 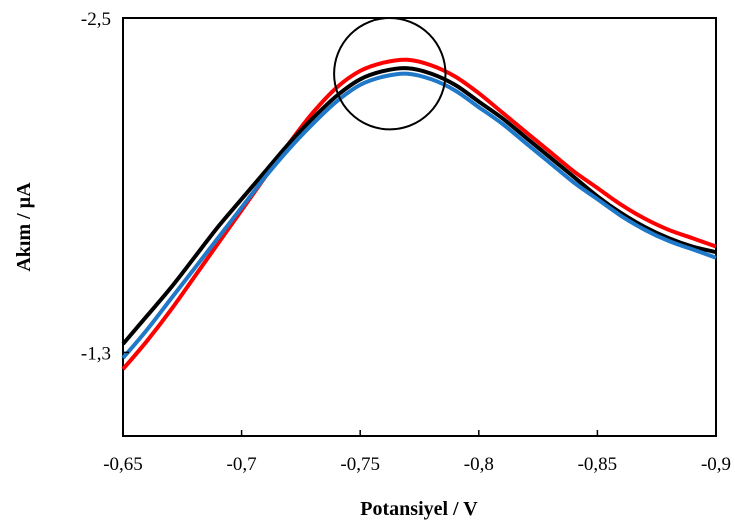 I want to click on y-axis-ticks: -2,5 -1,3, so click(x=105, y=186).